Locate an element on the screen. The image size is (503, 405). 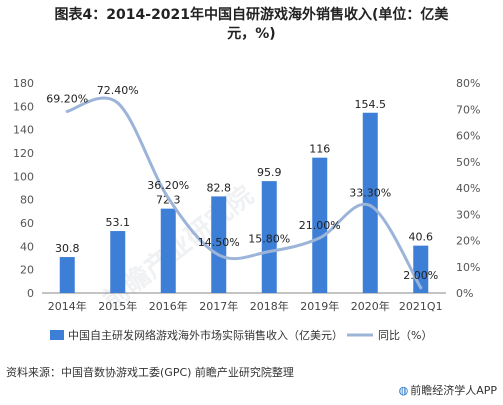
x-tick-label: 2020年 is located at coordinates (370, 306).